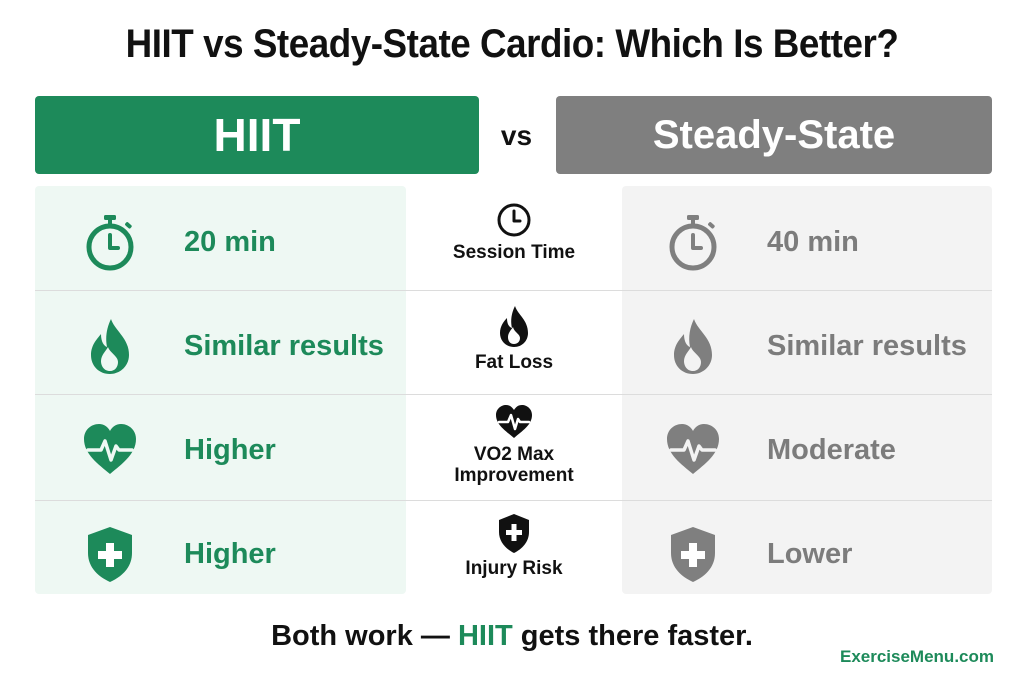 The width and height of the screenshot is (1024, 683). I want to click on conclusion-text: Both work — HIIT gets there faster., so click(512, 636).